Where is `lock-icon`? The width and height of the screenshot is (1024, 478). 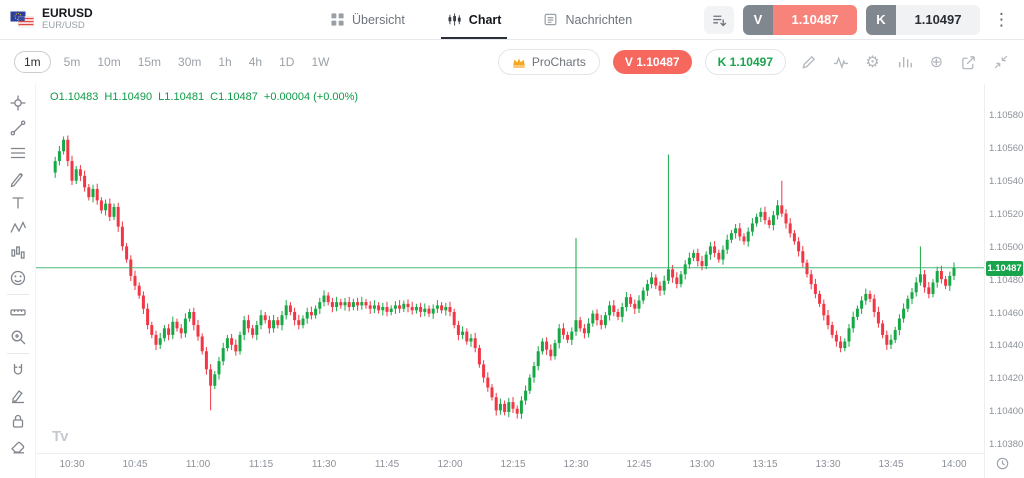
lock-icon is located at coordinates (18, 420).